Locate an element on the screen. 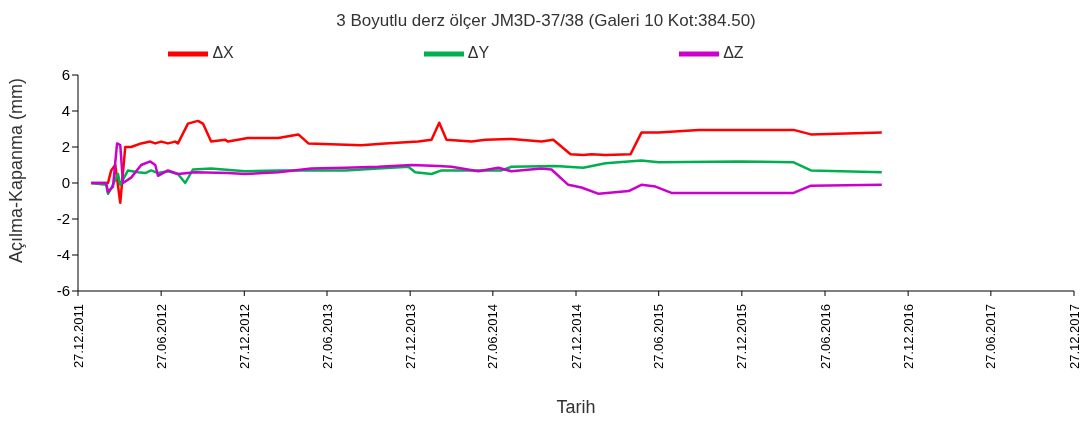 This screenshot has width=1092, height=425. y-axis-title: Açılma-Kapanma (mm) is located at coordinates (16, 170).